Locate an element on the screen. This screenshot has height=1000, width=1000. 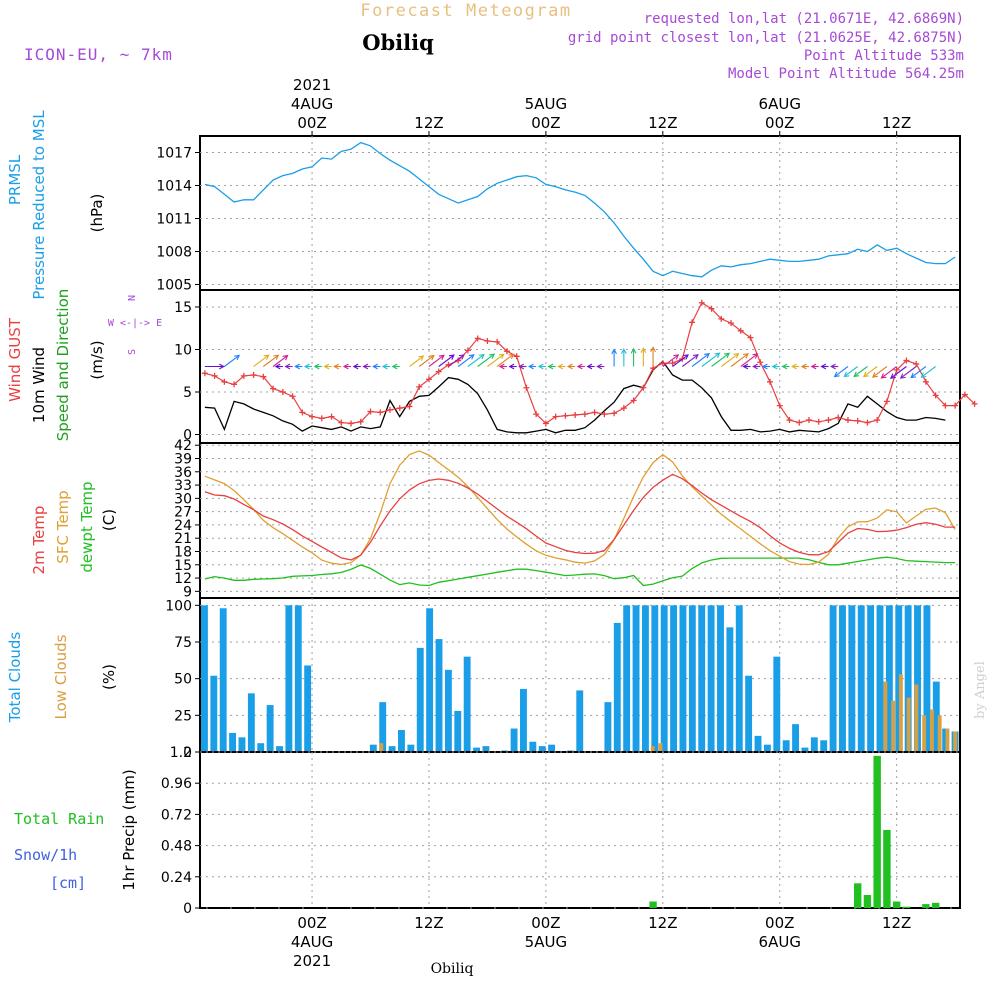
label-total-rain: Total Rain is located at coordinates (59, 819).